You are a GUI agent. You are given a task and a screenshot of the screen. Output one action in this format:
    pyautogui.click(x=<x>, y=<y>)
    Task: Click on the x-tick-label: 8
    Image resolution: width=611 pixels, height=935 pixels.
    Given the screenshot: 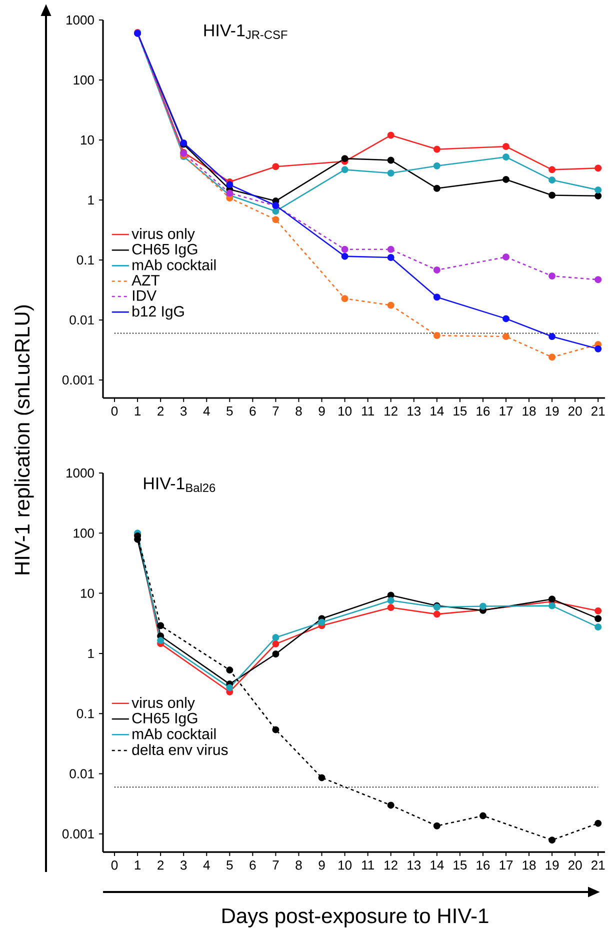 What is the action you would take?
    pyautogui.click(x=299, y=411)
    